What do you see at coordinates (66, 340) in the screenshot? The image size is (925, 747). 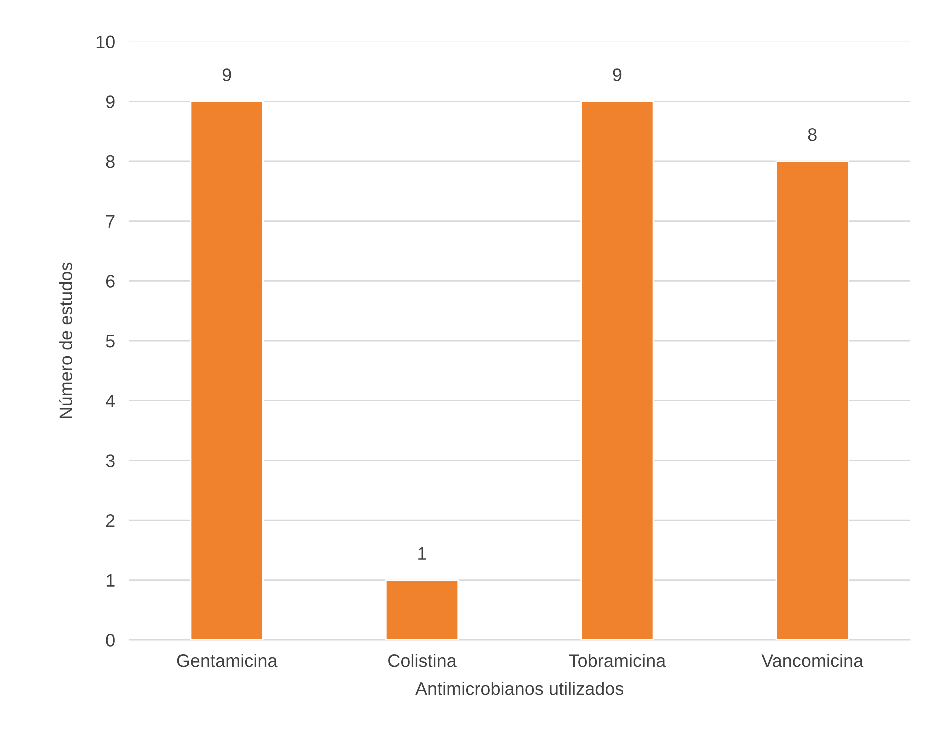 I see `y-axis-title: Número de estudos` at bounding box center [66, 340].